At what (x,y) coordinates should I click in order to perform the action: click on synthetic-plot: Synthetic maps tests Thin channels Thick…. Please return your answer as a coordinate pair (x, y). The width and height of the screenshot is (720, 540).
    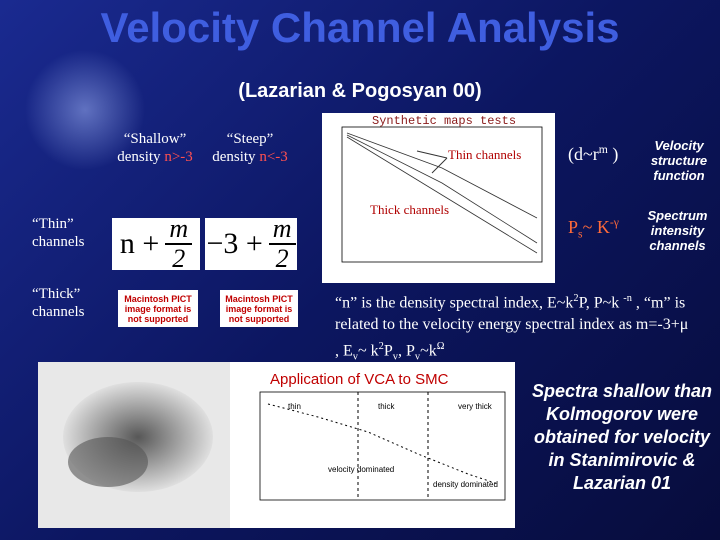
    Looking at the image, I should click on (438, 198).